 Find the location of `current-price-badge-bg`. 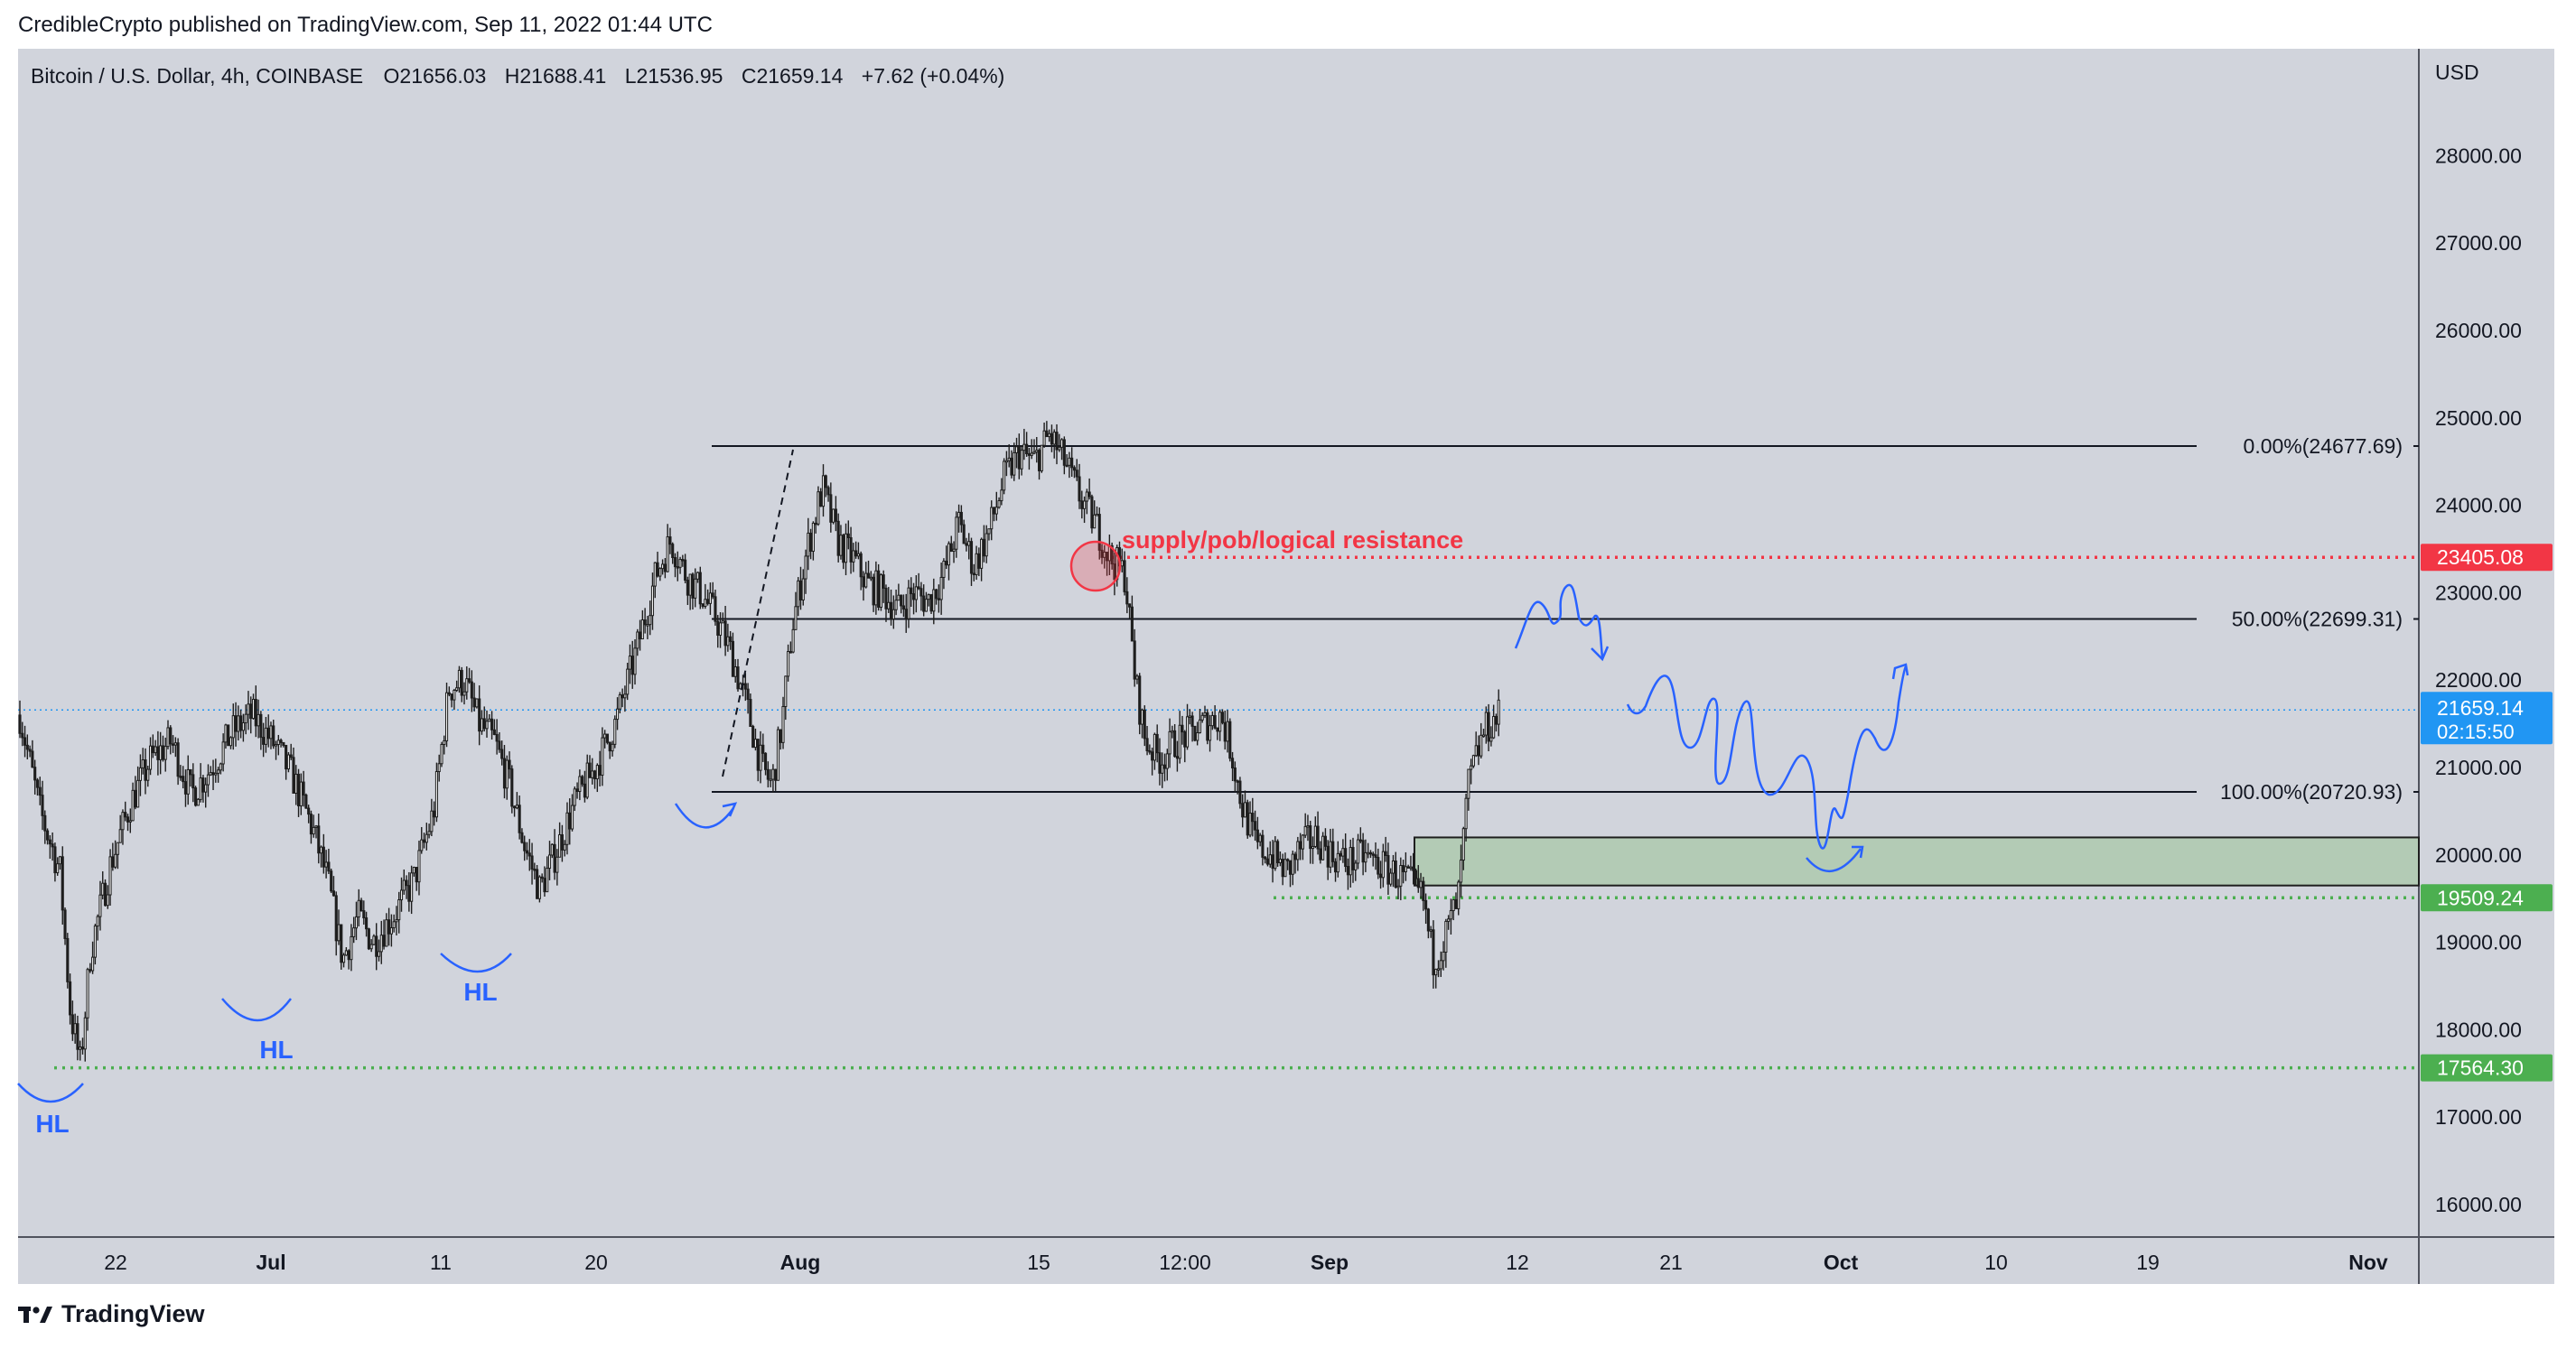

current-price-badge-bg is located at coordinates (2487, 718).